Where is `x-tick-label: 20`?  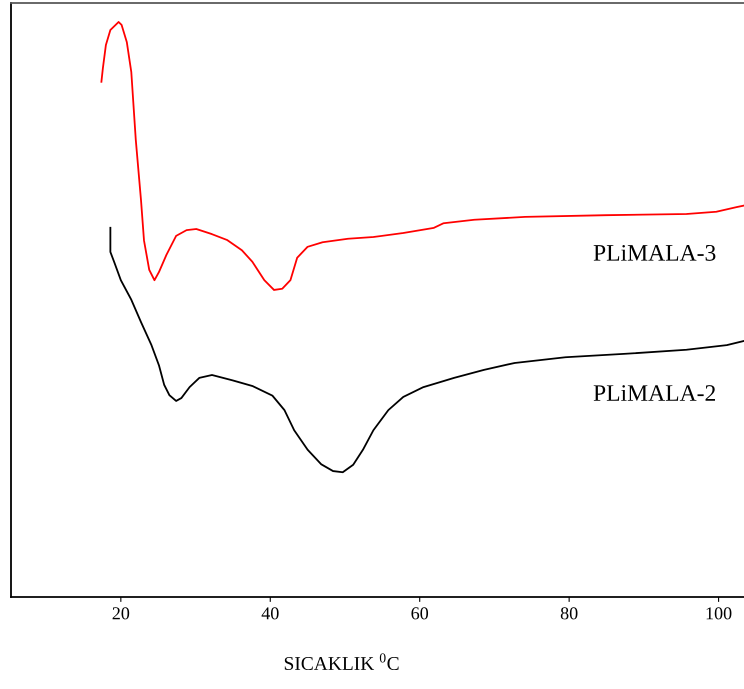 x-tick-label: 20 is located at coordinates (121, 613).